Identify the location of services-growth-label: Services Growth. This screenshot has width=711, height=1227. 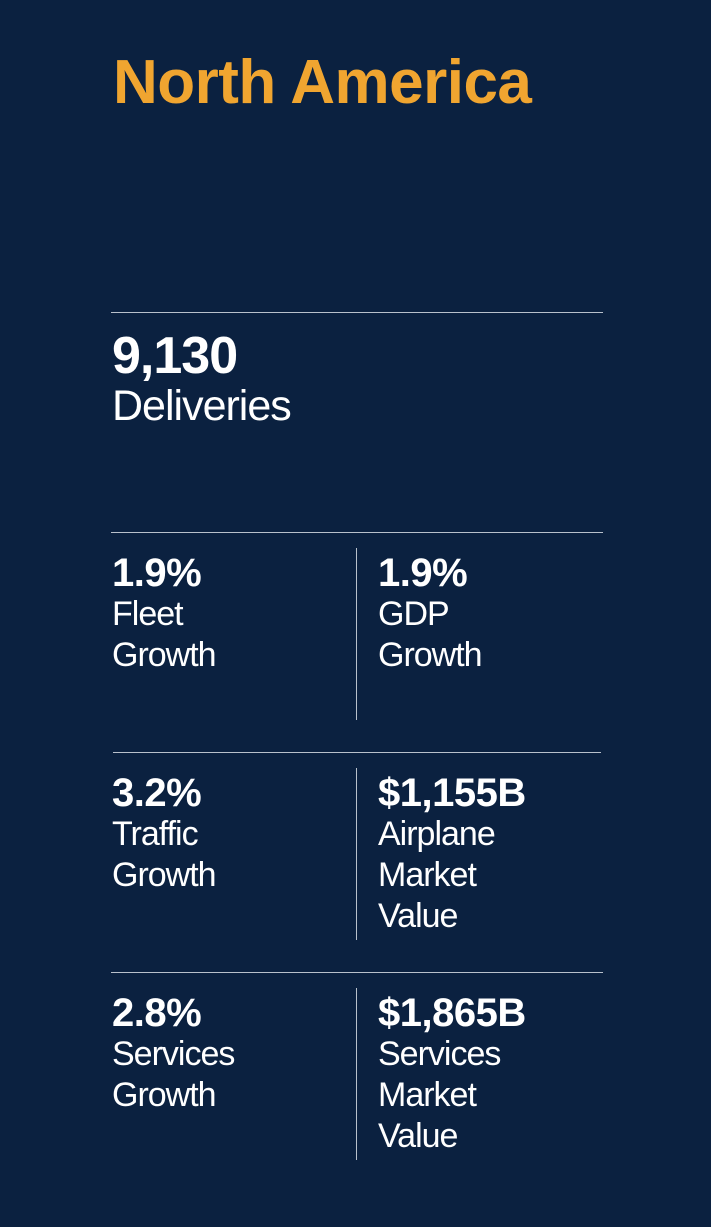
(173, 1074).